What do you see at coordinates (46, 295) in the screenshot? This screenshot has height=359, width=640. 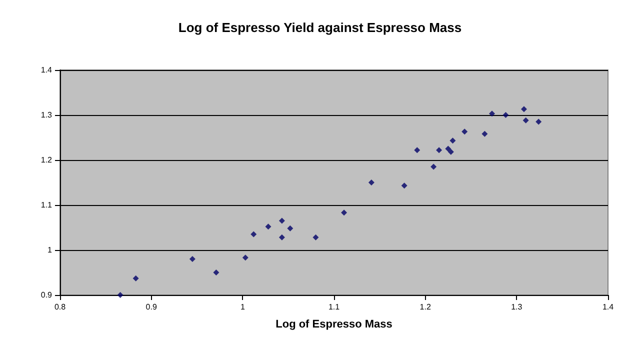 I see `y-tick-label: 0.9` at bounding box center [46, 295].